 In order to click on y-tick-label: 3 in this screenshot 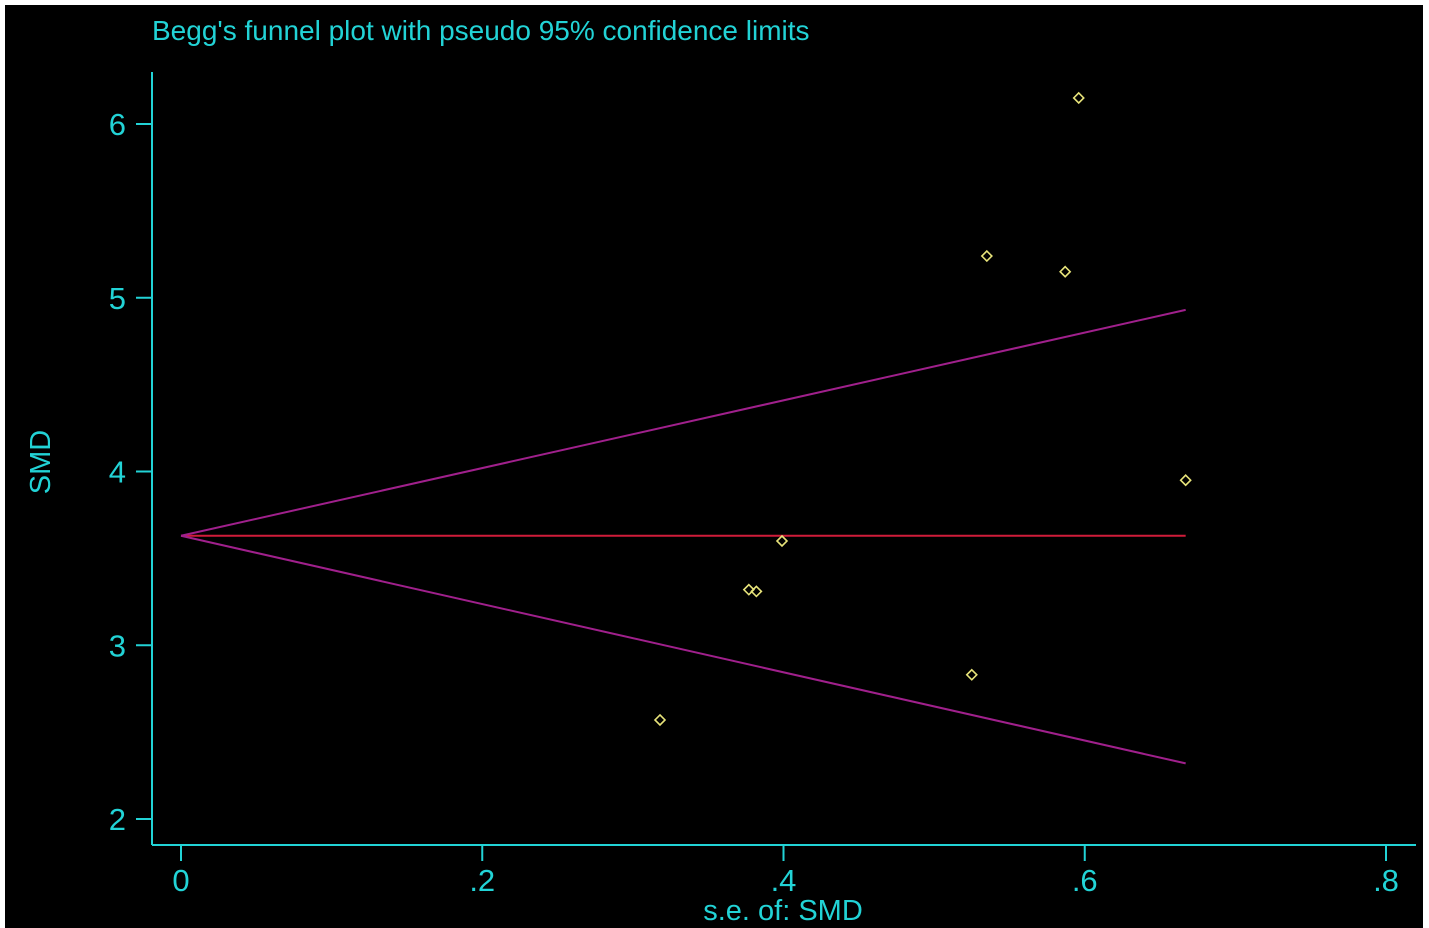, I will do `click(117, 645)`.